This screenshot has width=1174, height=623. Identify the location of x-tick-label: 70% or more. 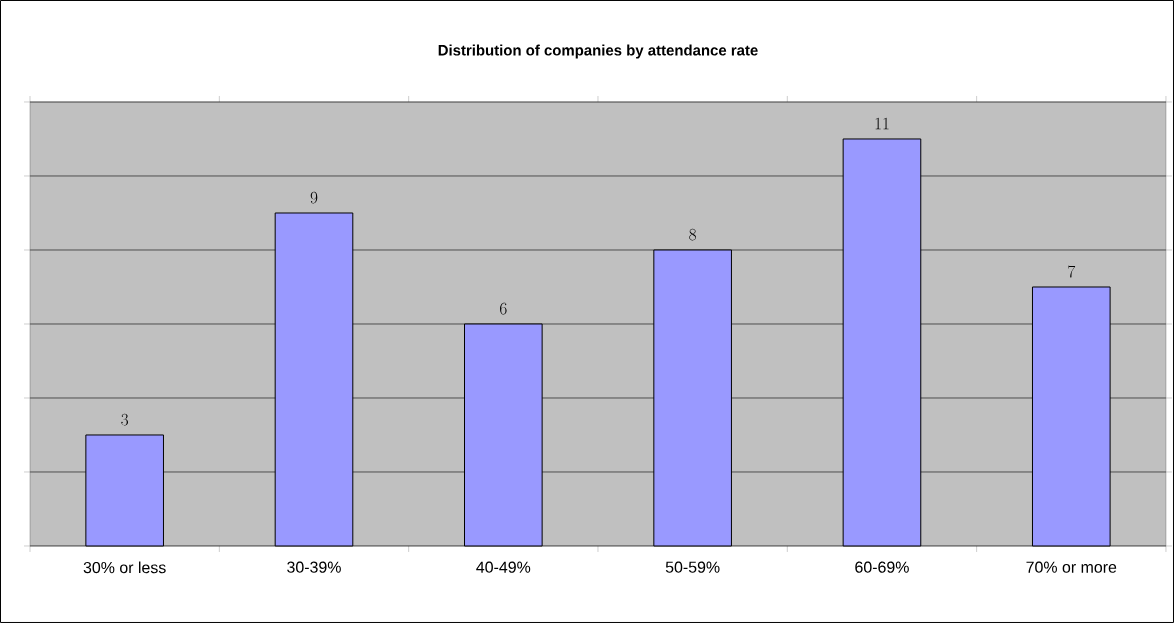
(1071, 567).